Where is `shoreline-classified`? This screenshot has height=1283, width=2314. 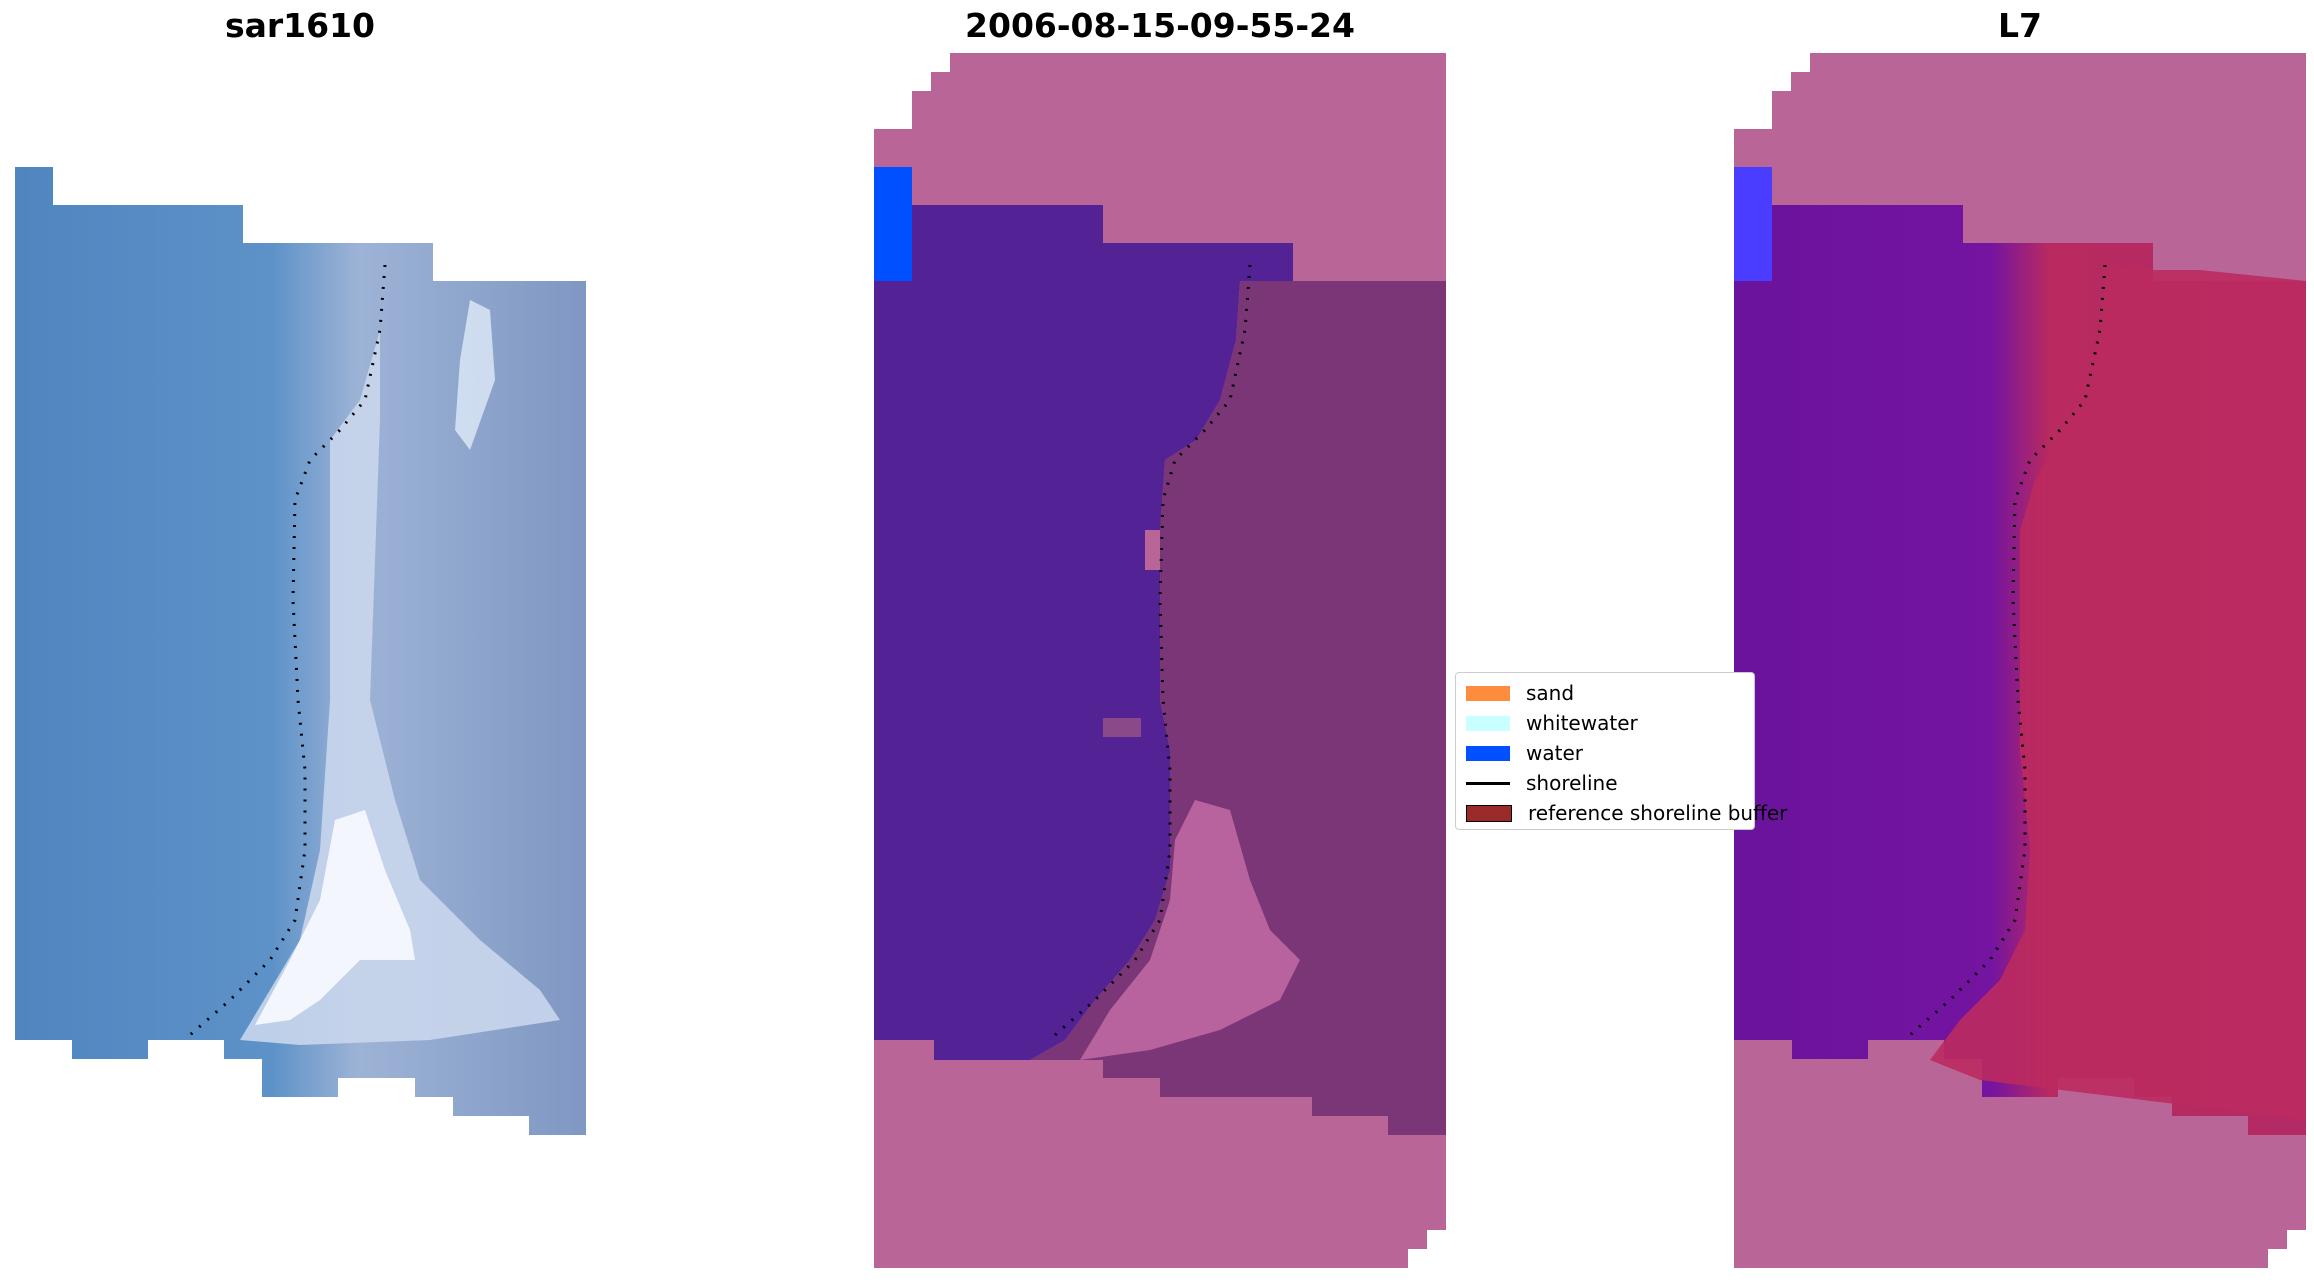 shoreline-classified is located at coordinates (1153, 650).